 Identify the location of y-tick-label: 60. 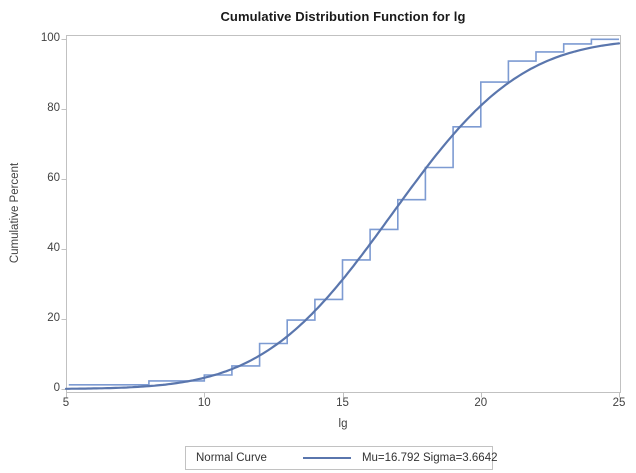
(53, 178).